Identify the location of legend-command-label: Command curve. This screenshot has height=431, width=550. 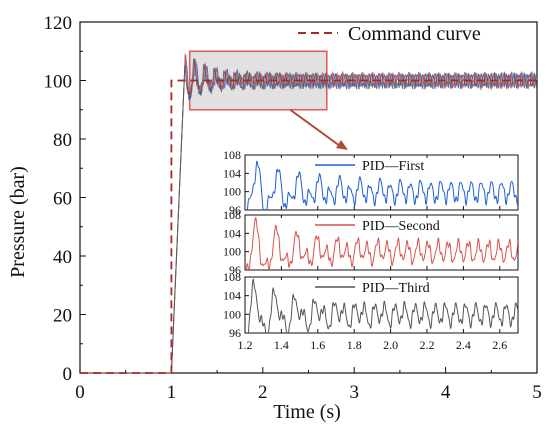
(414, 34).